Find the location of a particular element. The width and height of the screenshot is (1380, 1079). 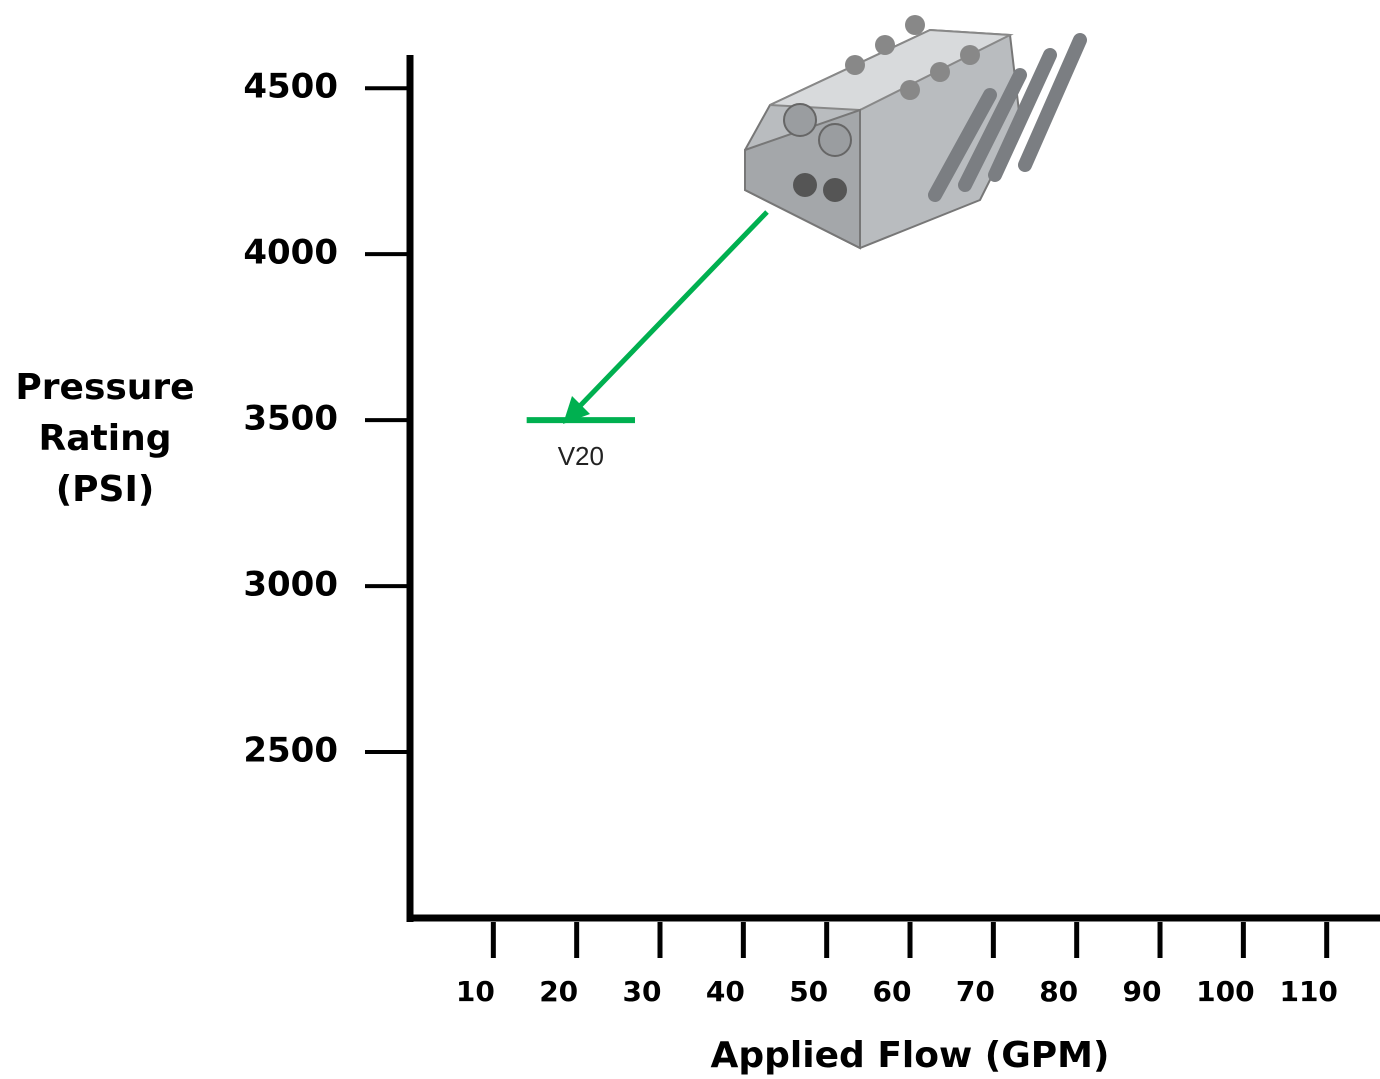

x-tick-label: 50 is located at coordinates (808, 991).